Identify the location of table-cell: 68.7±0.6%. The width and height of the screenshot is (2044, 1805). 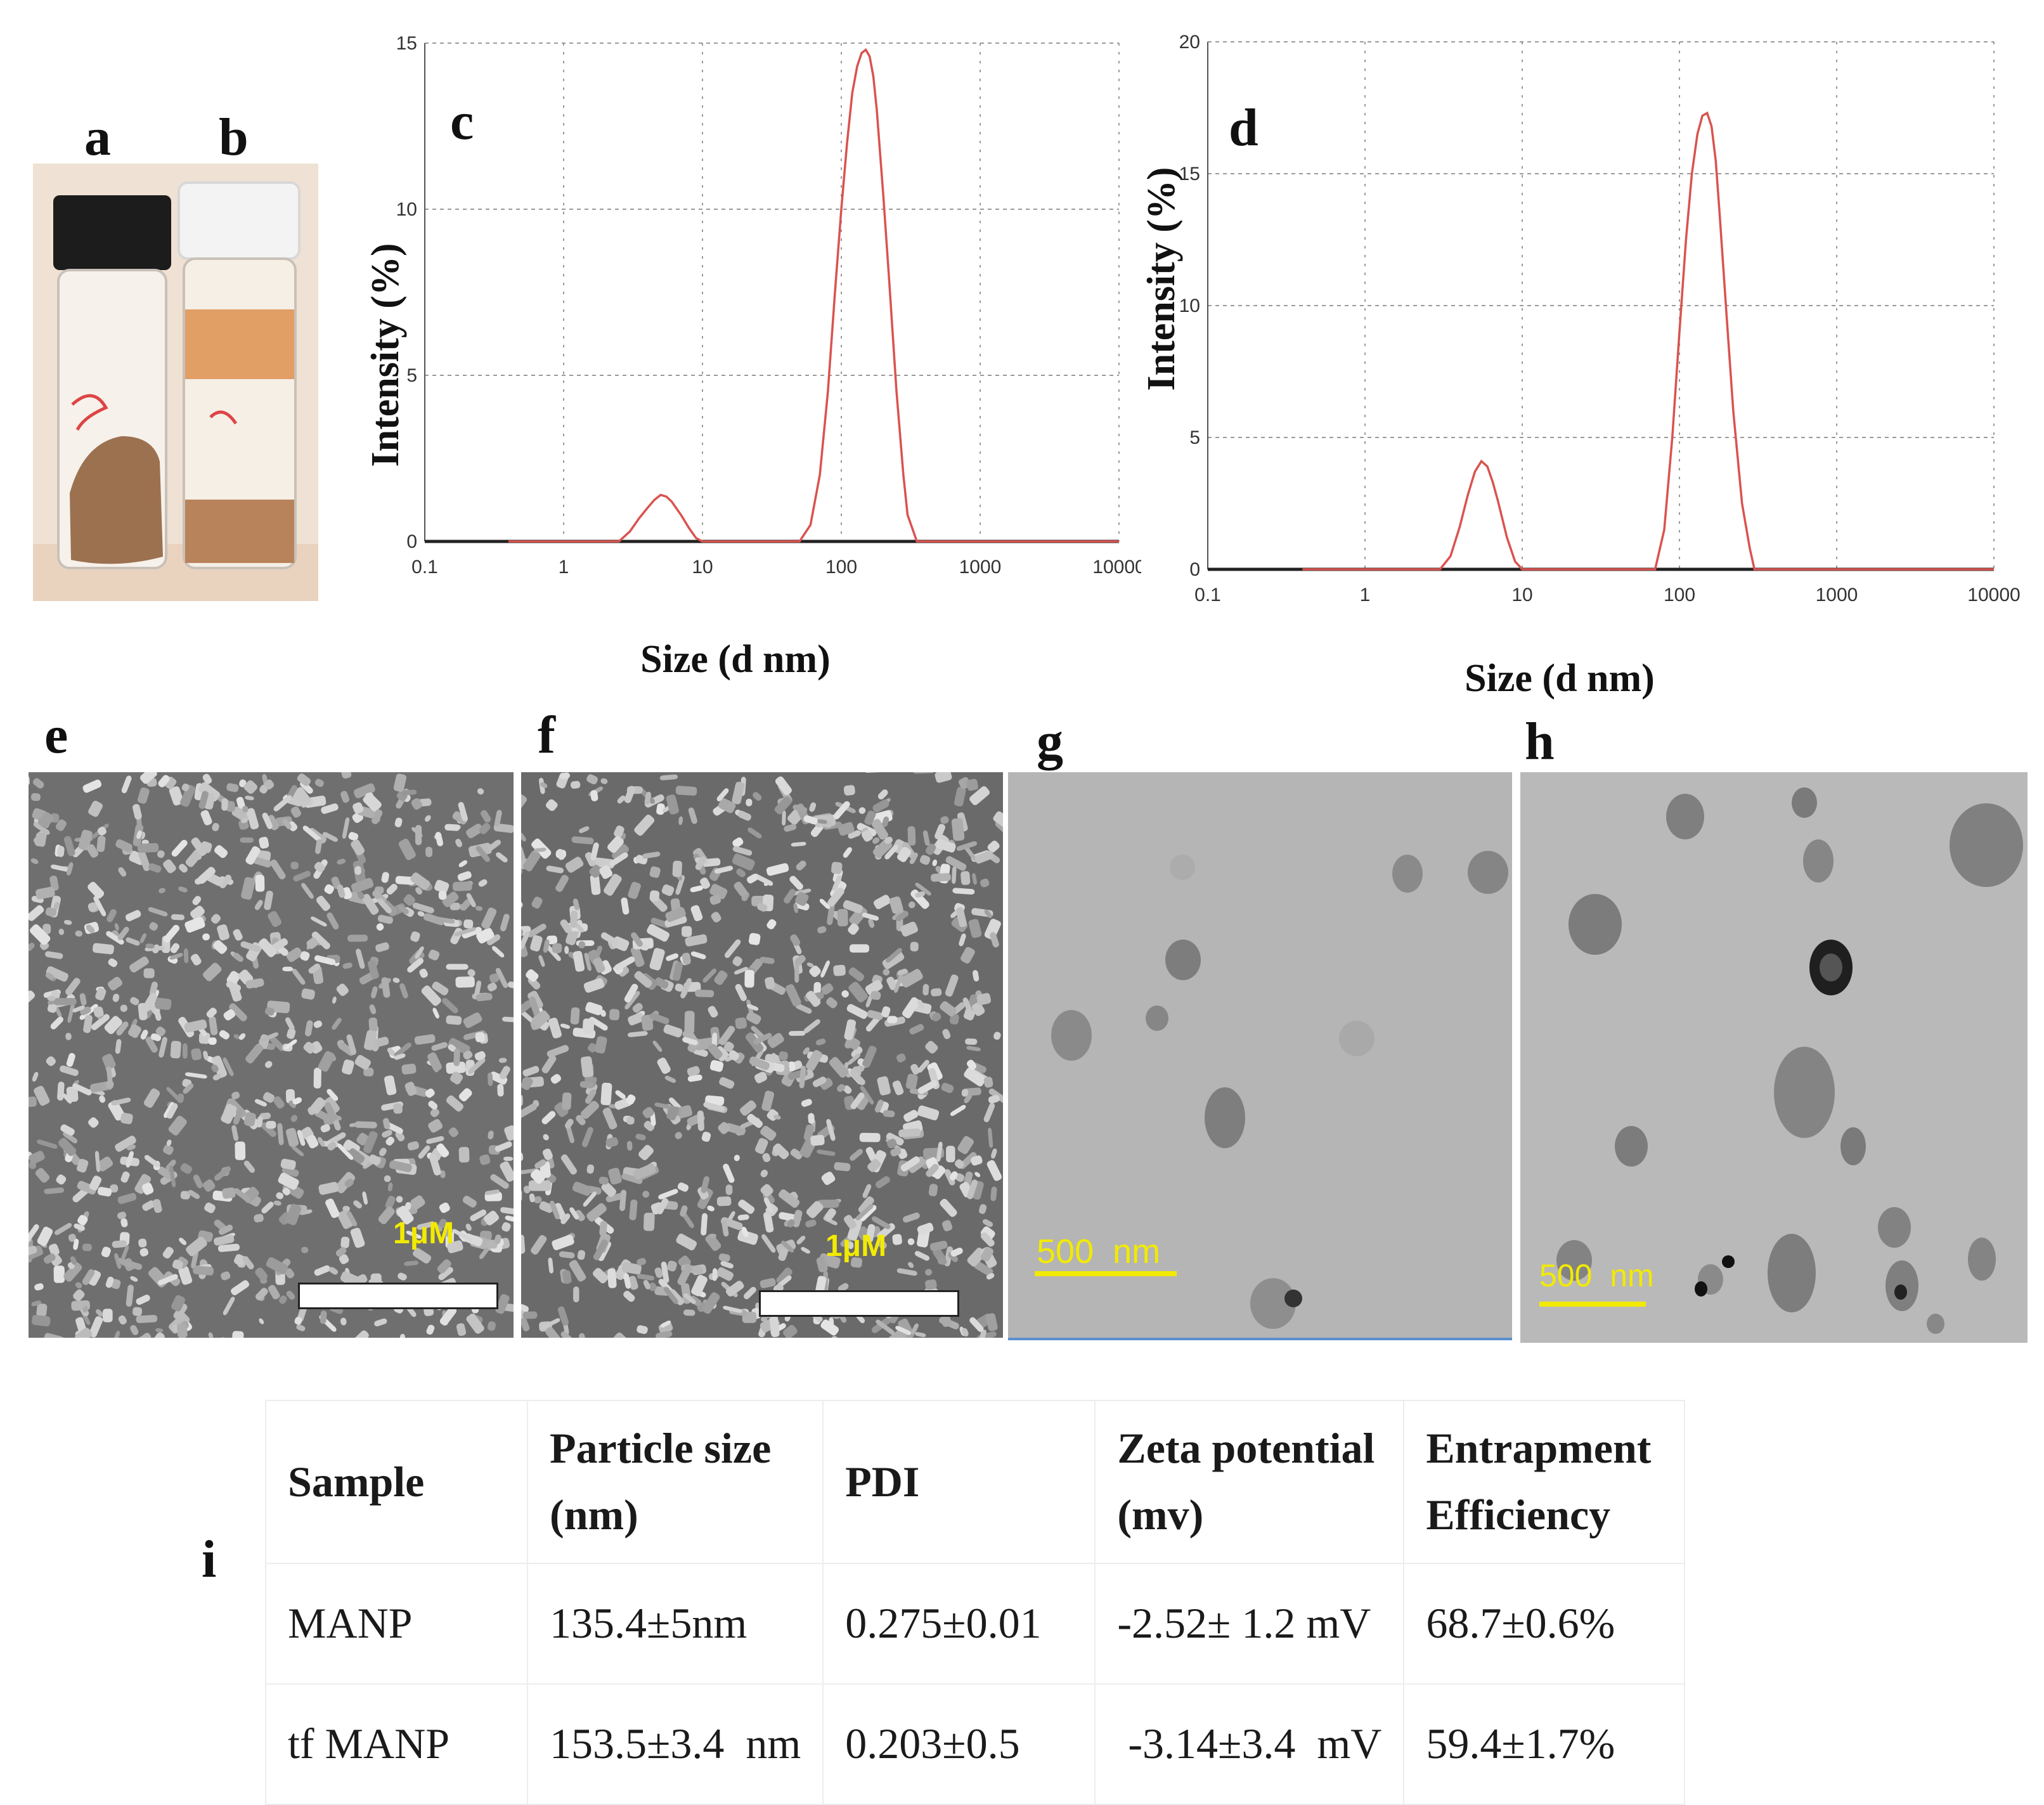
(1544, 1623).